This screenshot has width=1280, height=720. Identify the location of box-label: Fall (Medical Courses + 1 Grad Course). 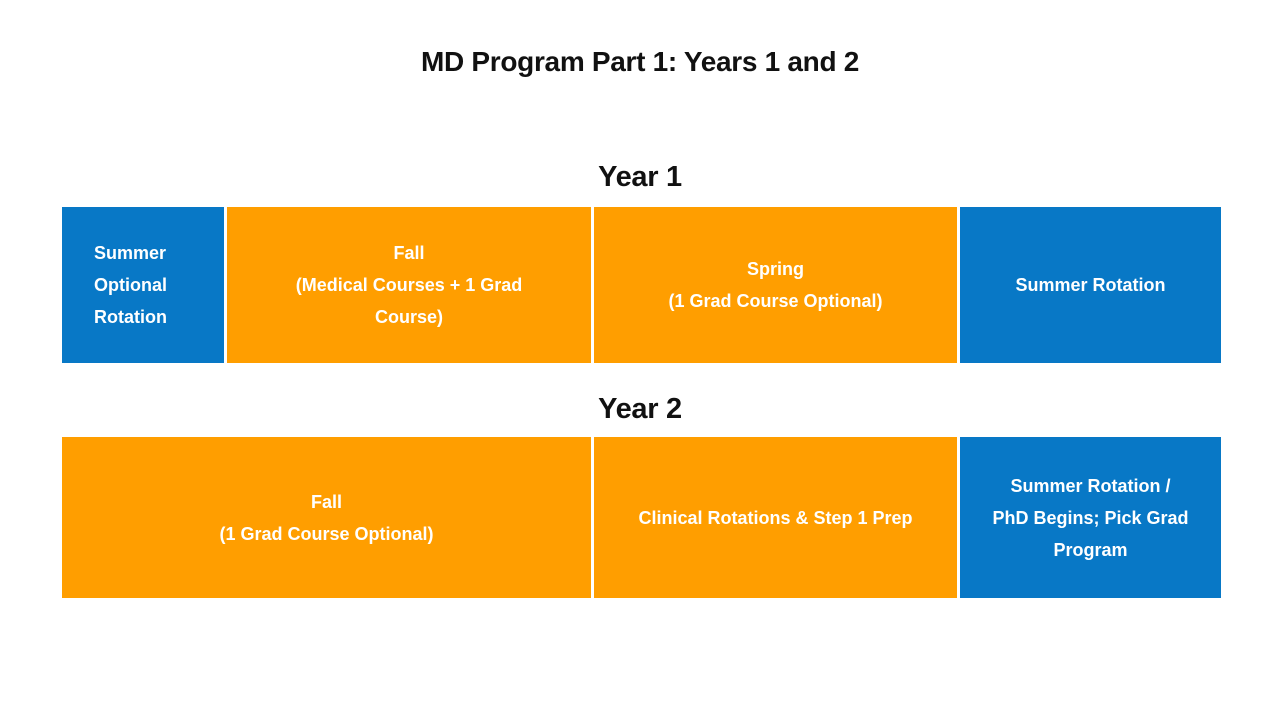
(409, 285).